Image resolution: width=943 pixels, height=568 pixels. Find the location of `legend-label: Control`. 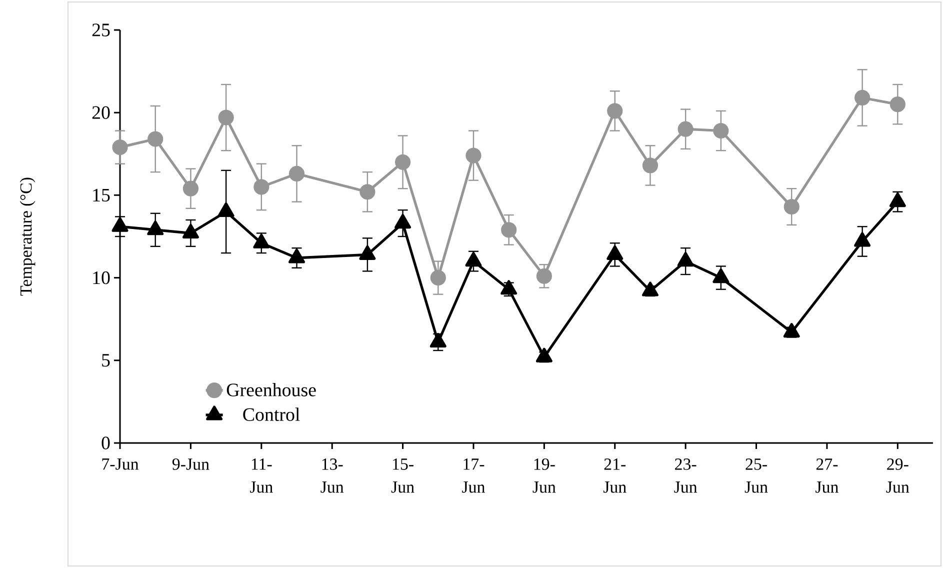

legend-label: Control is located at coordinates (271, 414).